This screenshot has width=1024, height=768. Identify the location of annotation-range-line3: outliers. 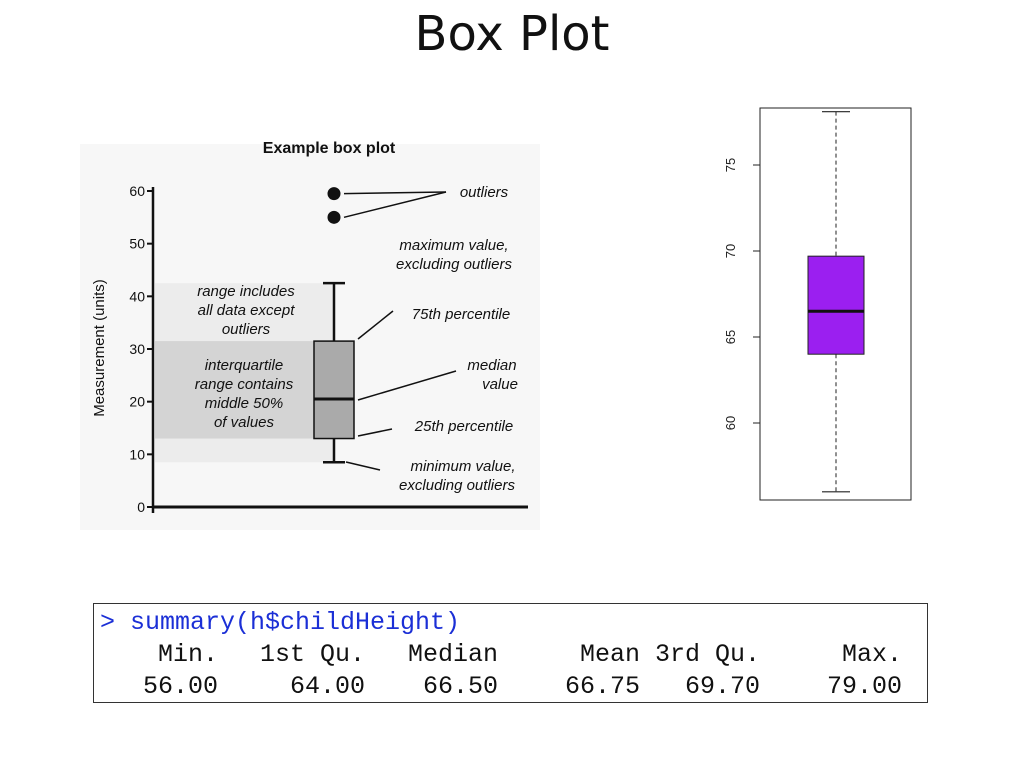
(246, 329).